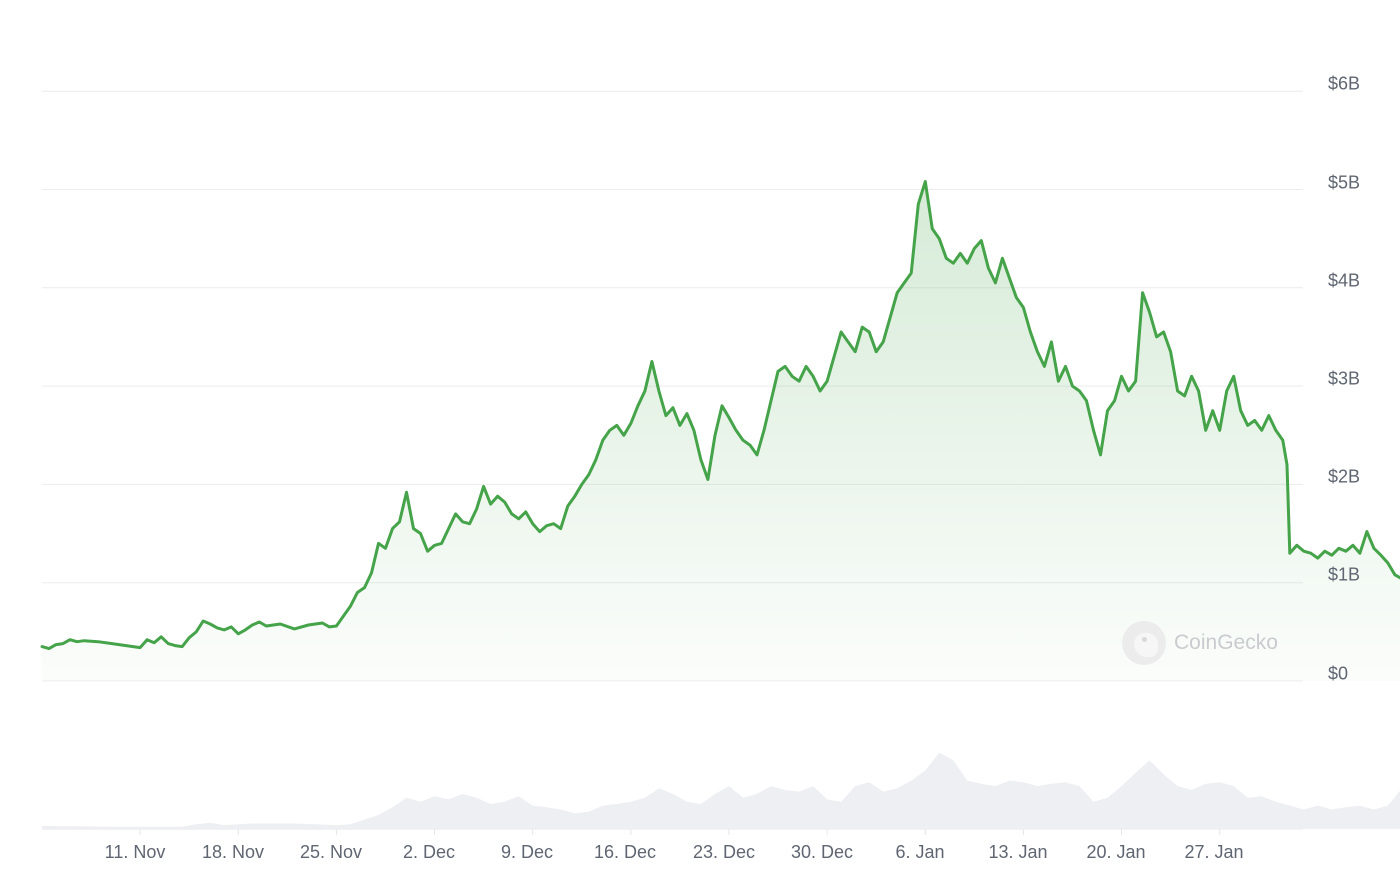 The height and width of the screenshot is (886, 1400). Describe the element at coordinates (1338, 673) in the screenshot. I see `y-tick-label: $0` at that location.